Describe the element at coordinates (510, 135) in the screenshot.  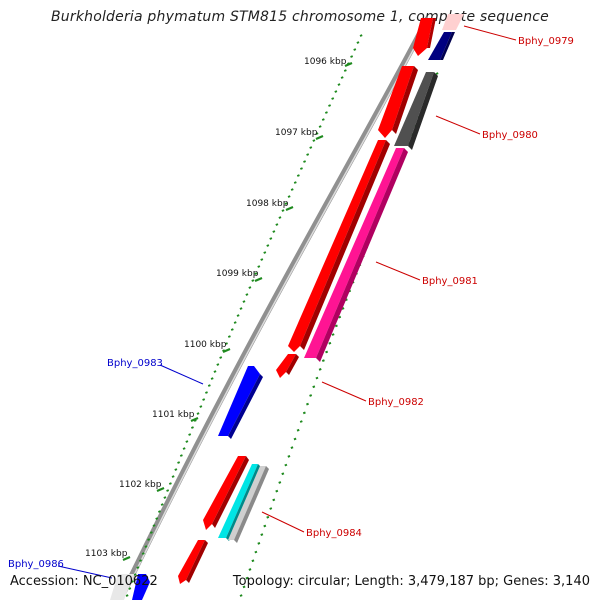
I see `gene-label-bphy-0980: Bphy_0980` at that location.